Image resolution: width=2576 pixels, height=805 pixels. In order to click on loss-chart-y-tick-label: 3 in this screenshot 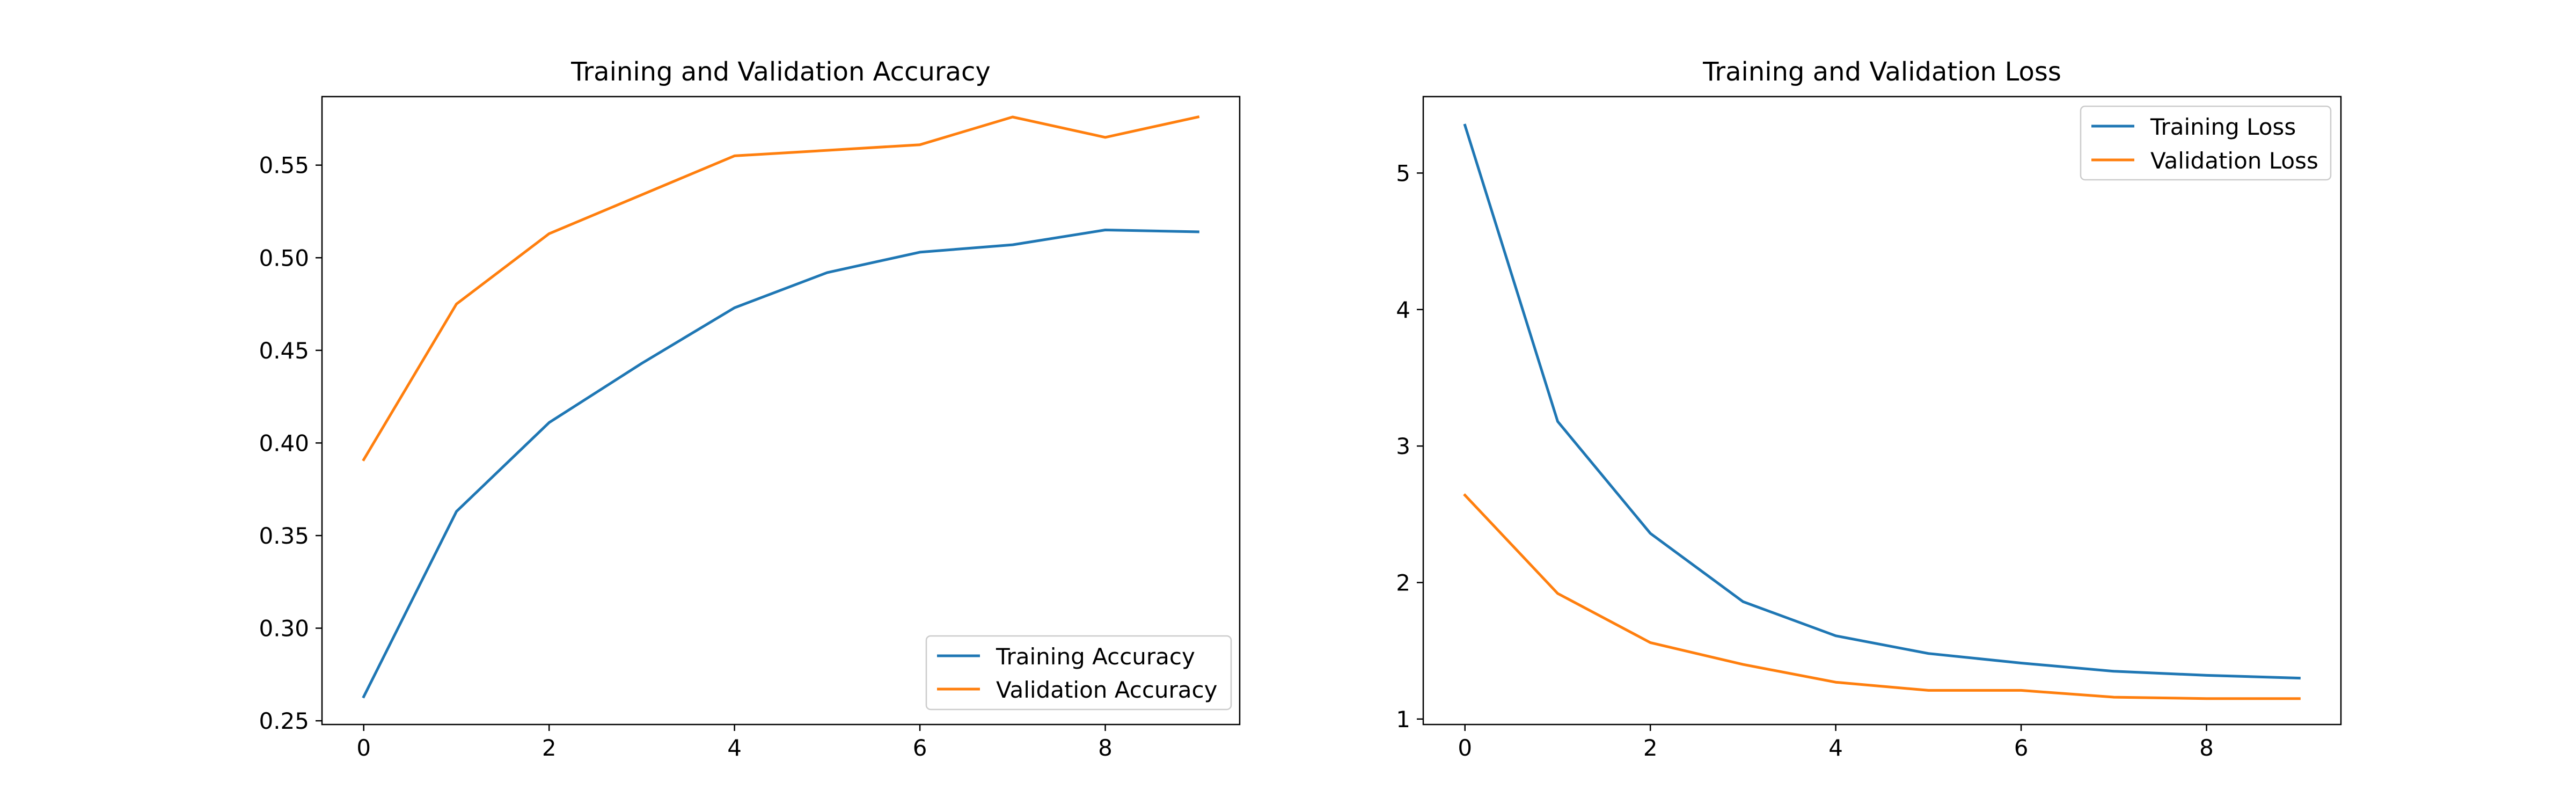, I will do `click(1403, 446)`.